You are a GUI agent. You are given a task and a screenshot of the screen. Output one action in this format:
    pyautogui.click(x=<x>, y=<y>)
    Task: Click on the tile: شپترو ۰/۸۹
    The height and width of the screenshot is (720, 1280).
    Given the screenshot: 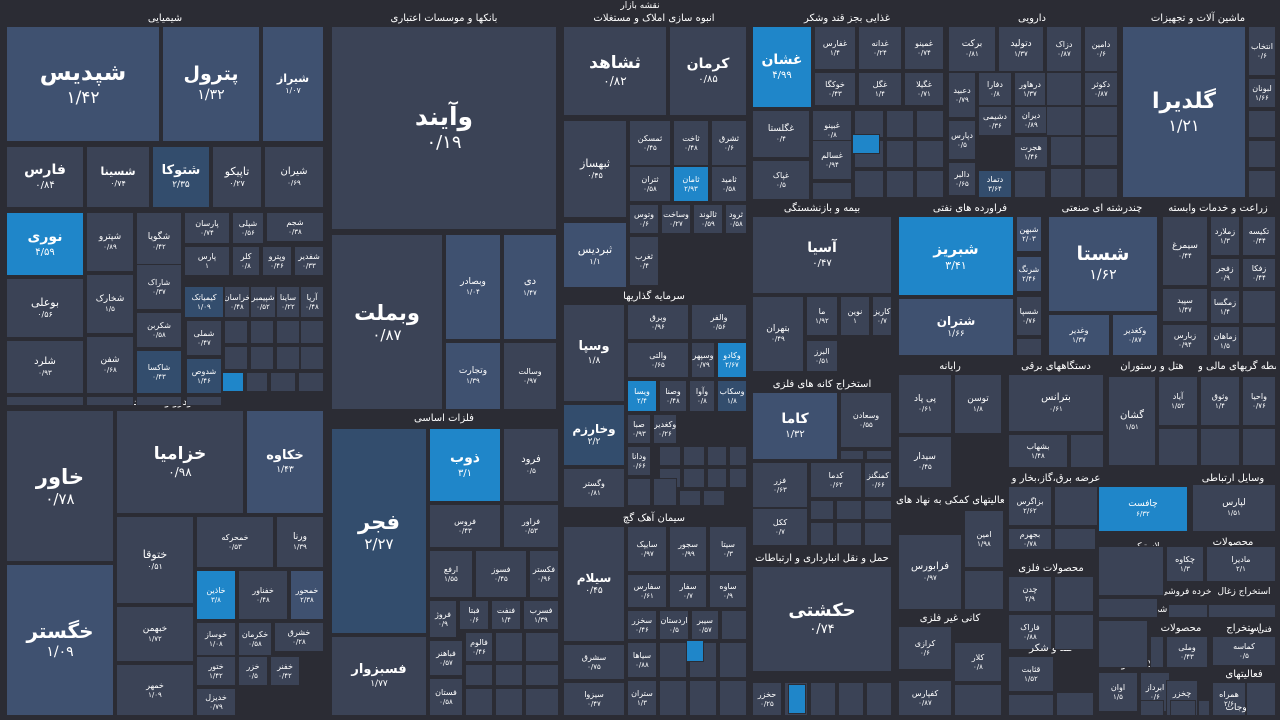 What is the action you would take?
    pyautogui.click(x=110, y=242)
    